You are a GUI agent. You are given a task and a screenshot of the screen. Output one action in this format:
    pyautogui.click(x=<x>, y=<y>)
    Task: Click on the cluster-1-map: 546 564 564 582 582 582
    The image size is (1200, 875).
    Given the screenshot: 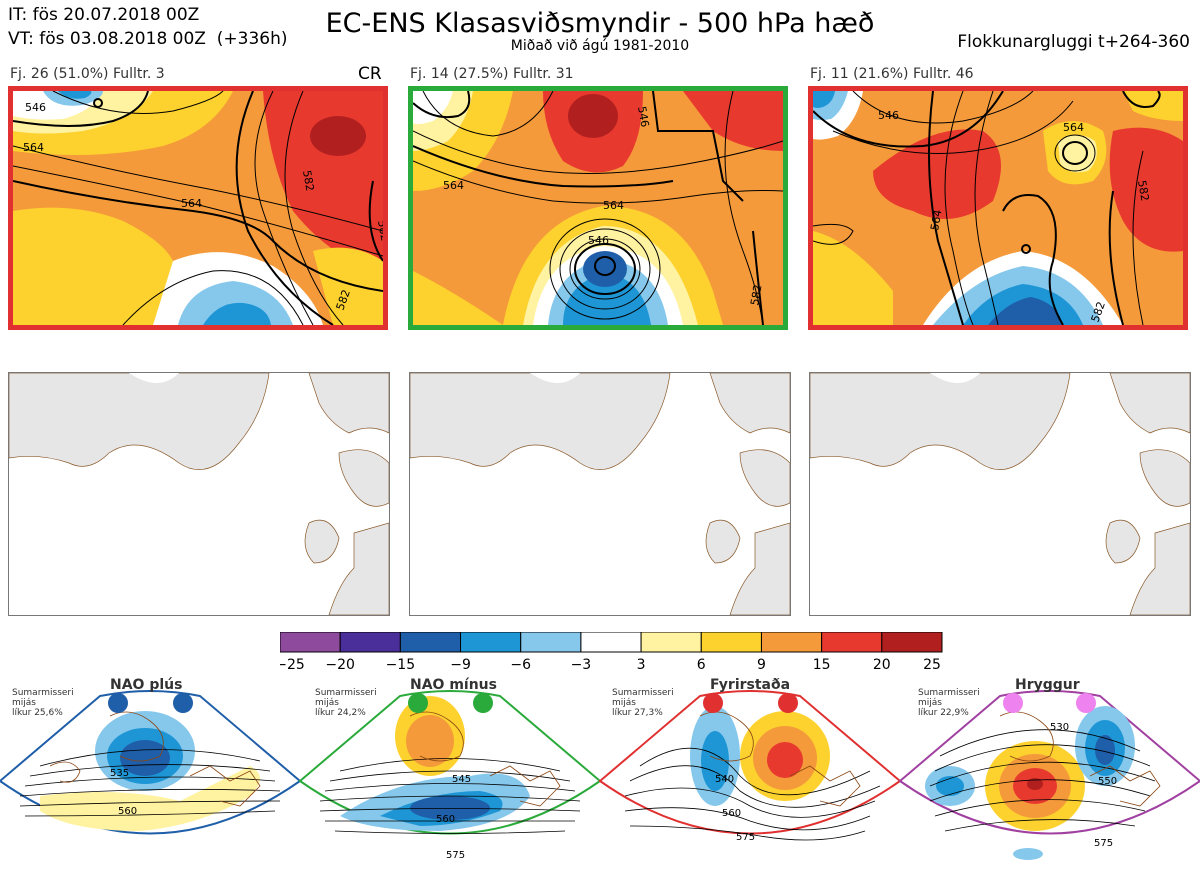 What is the action you would take?
    pyautogui.click(x=198, y=208)
    